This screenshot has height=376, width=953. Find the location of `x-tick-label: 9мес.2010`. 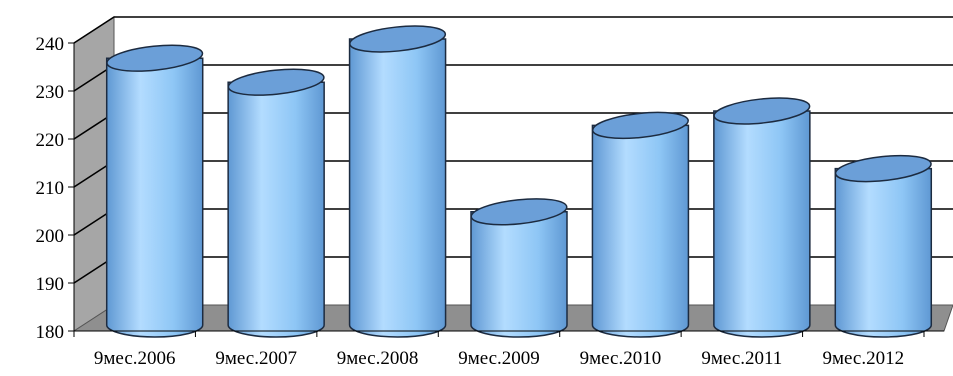

x-tick-label: 9мес.2010 is located at coordinates (621, 358).